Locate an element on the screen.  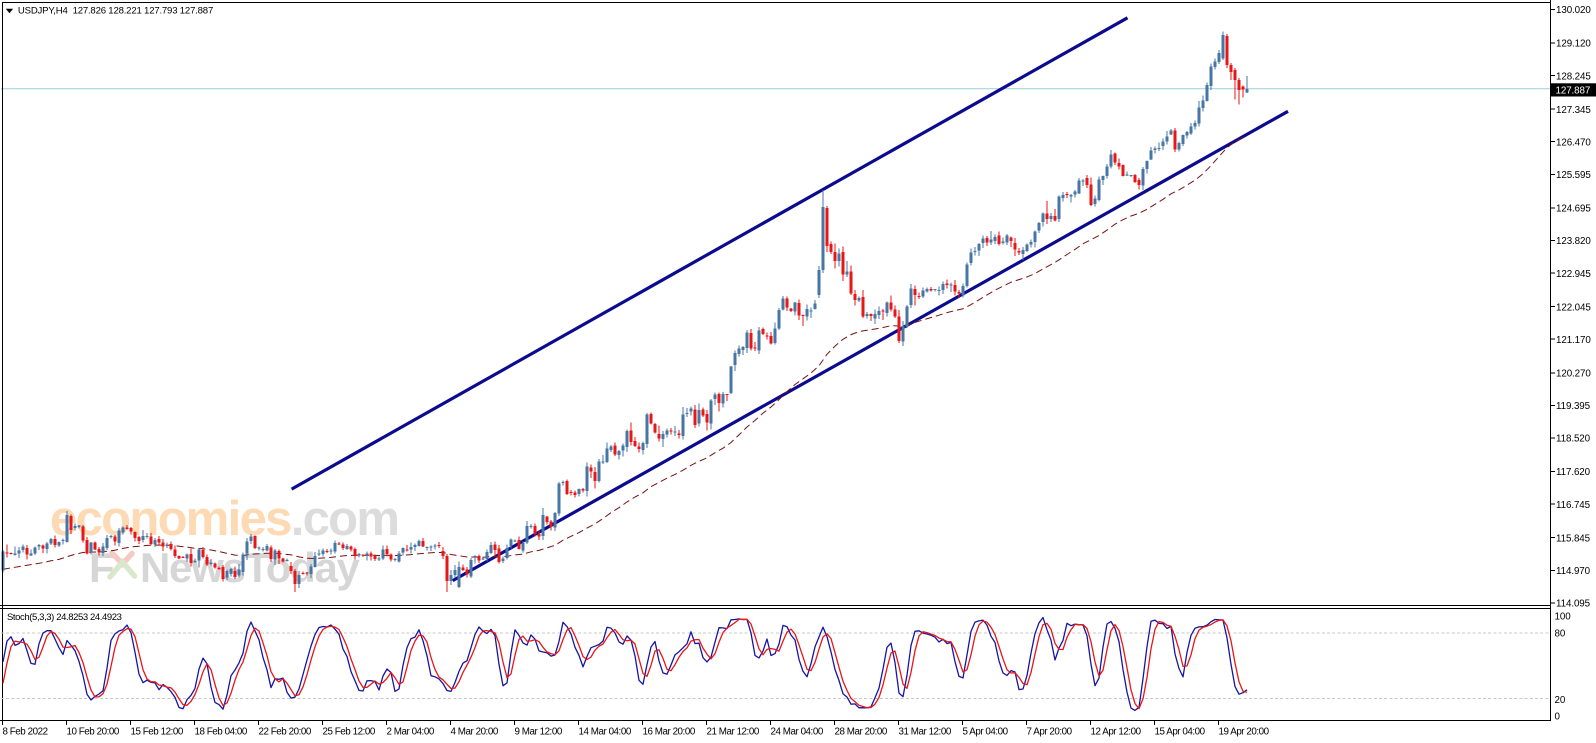
svg-text: 121.170 is located at coordinates (1573, 340).